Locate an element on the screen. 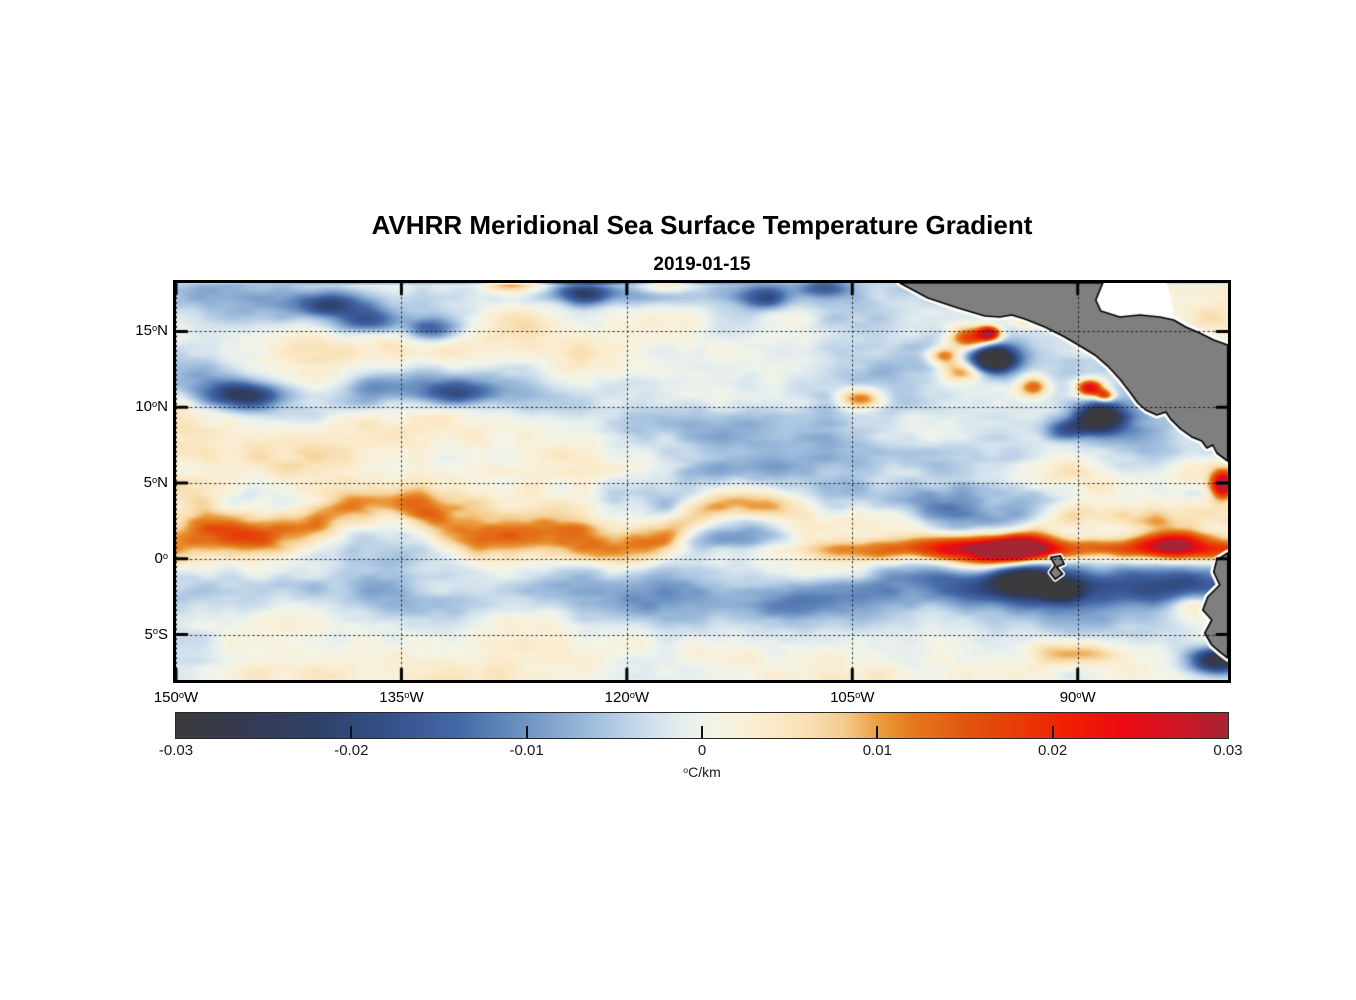  colorbar-tick-label: 0.01 is located at coordinates (877, 750).